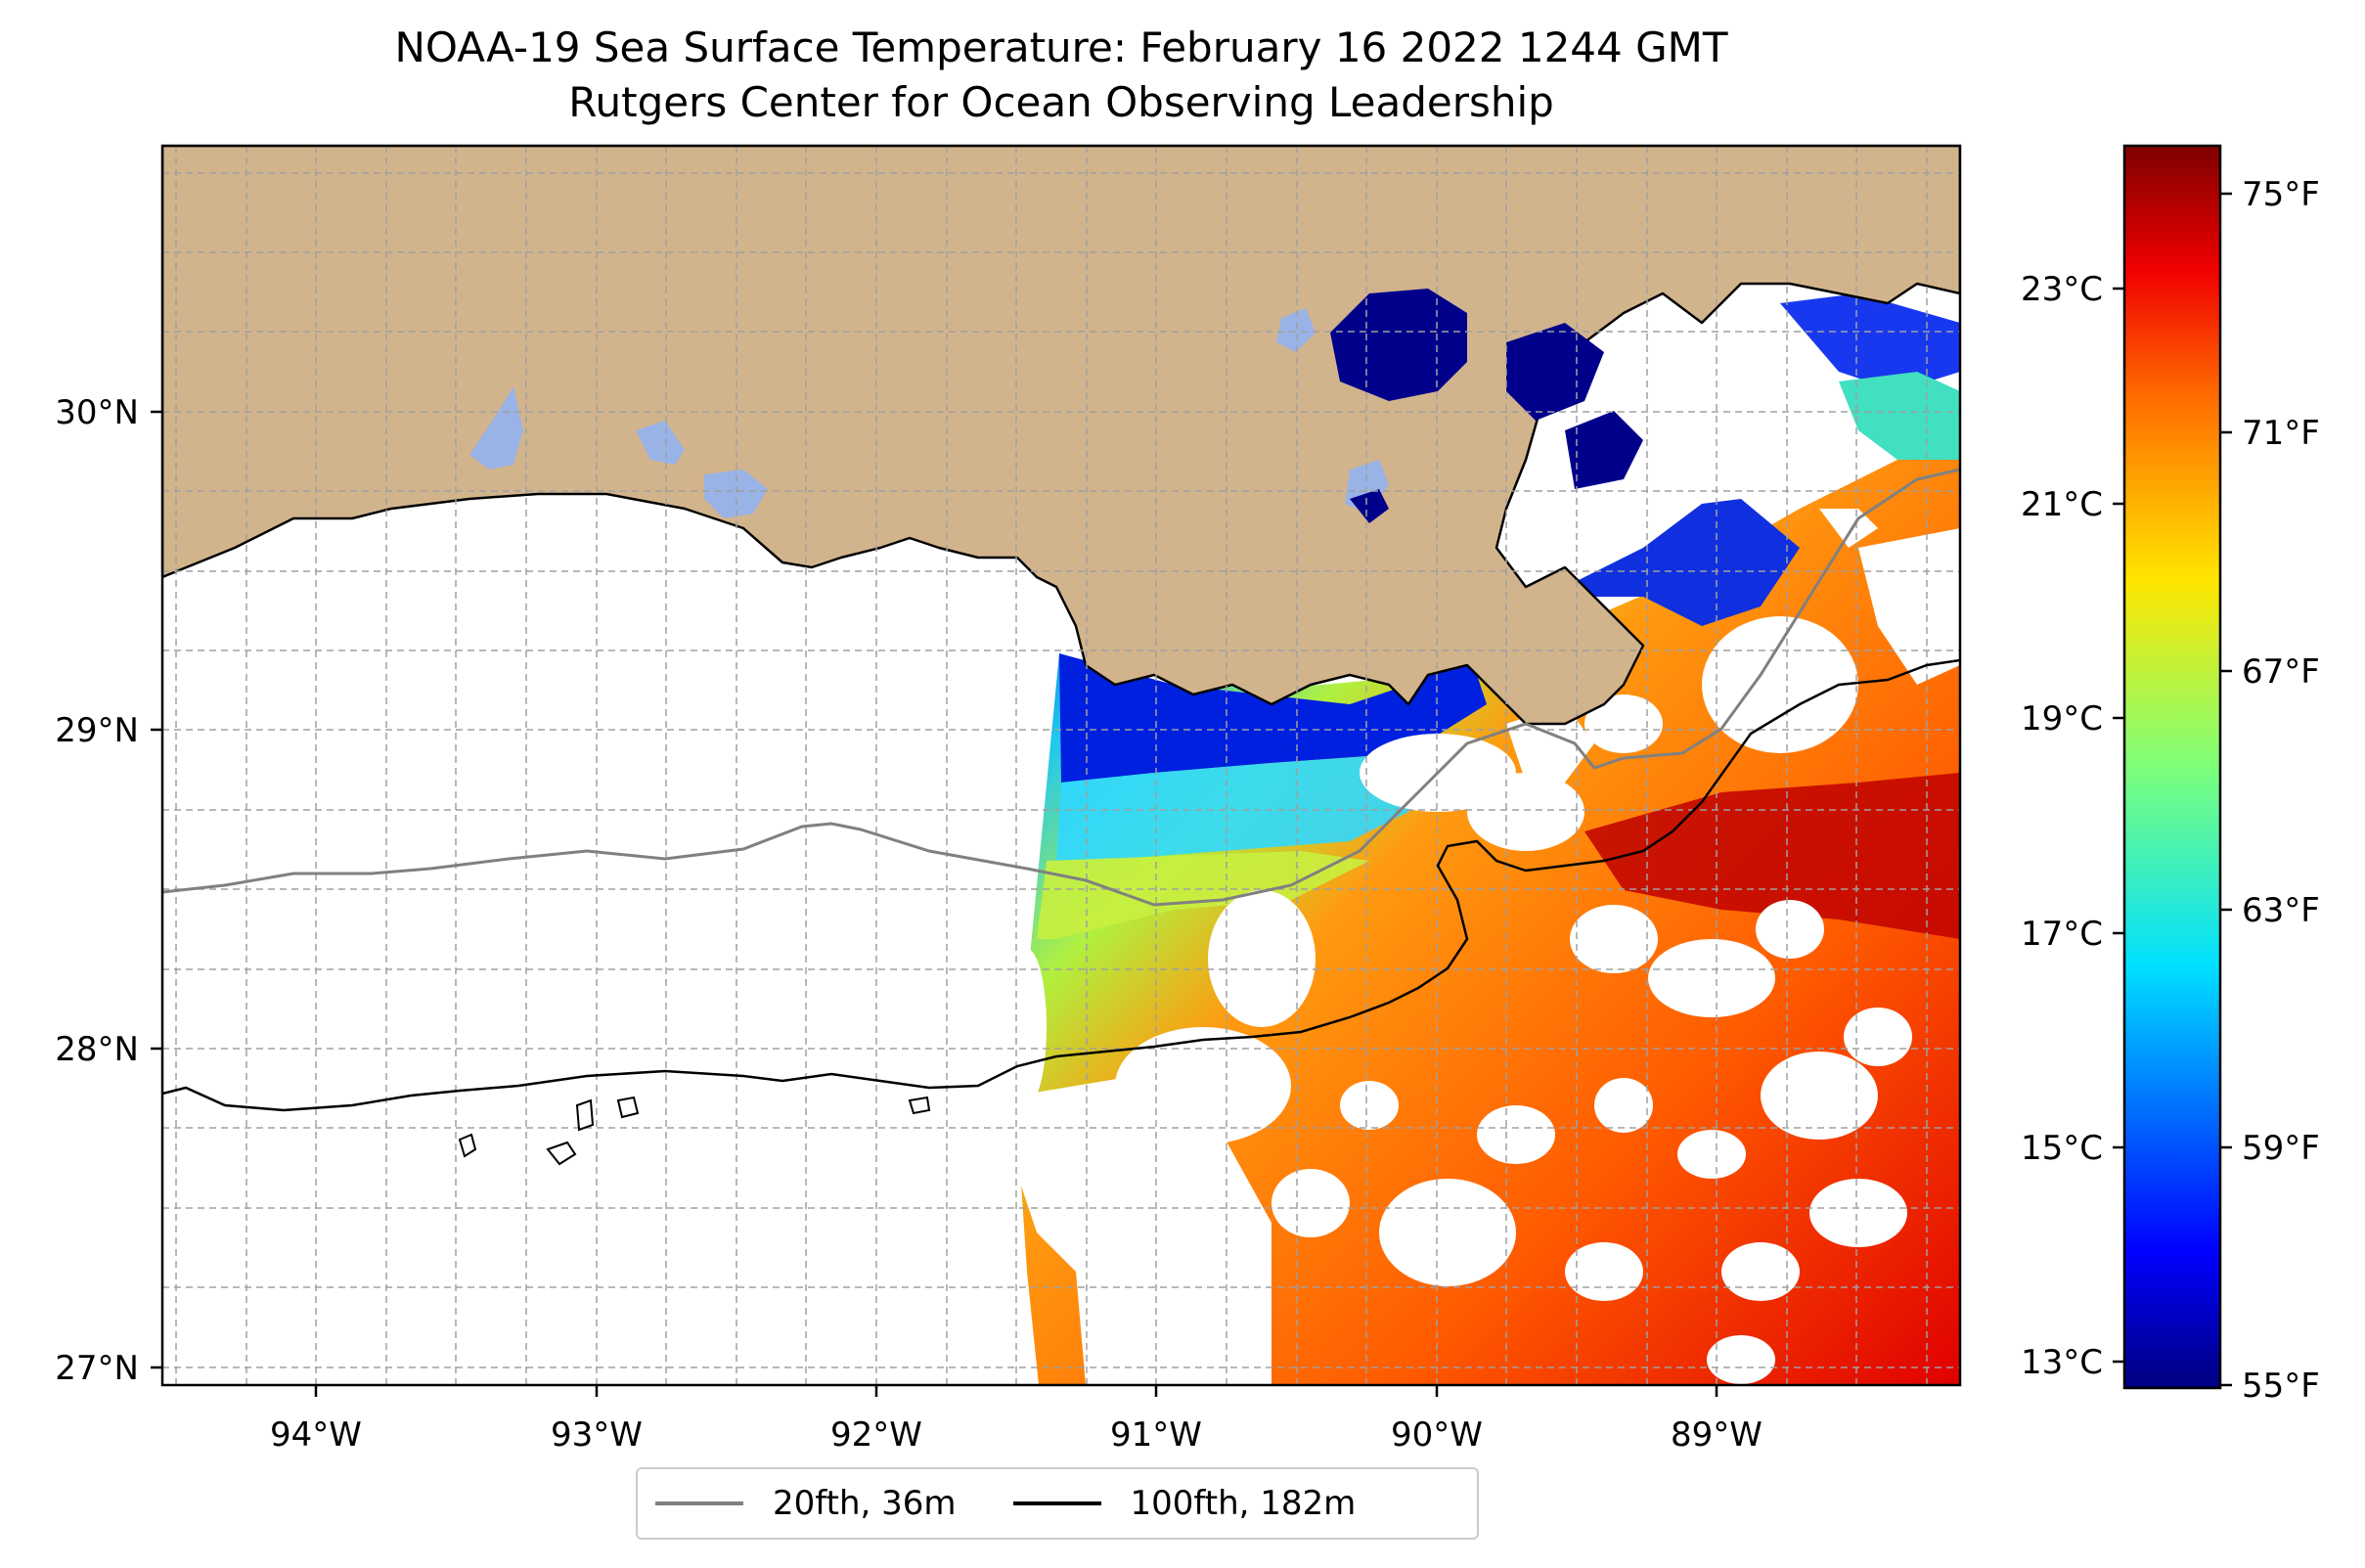 This screenshot has height=1568, width=2365. What do you see at coordinates (1717, 1435) in the screenshot?
I see `x-tick-label: 89°W` at bounding box center [1717, 1435].